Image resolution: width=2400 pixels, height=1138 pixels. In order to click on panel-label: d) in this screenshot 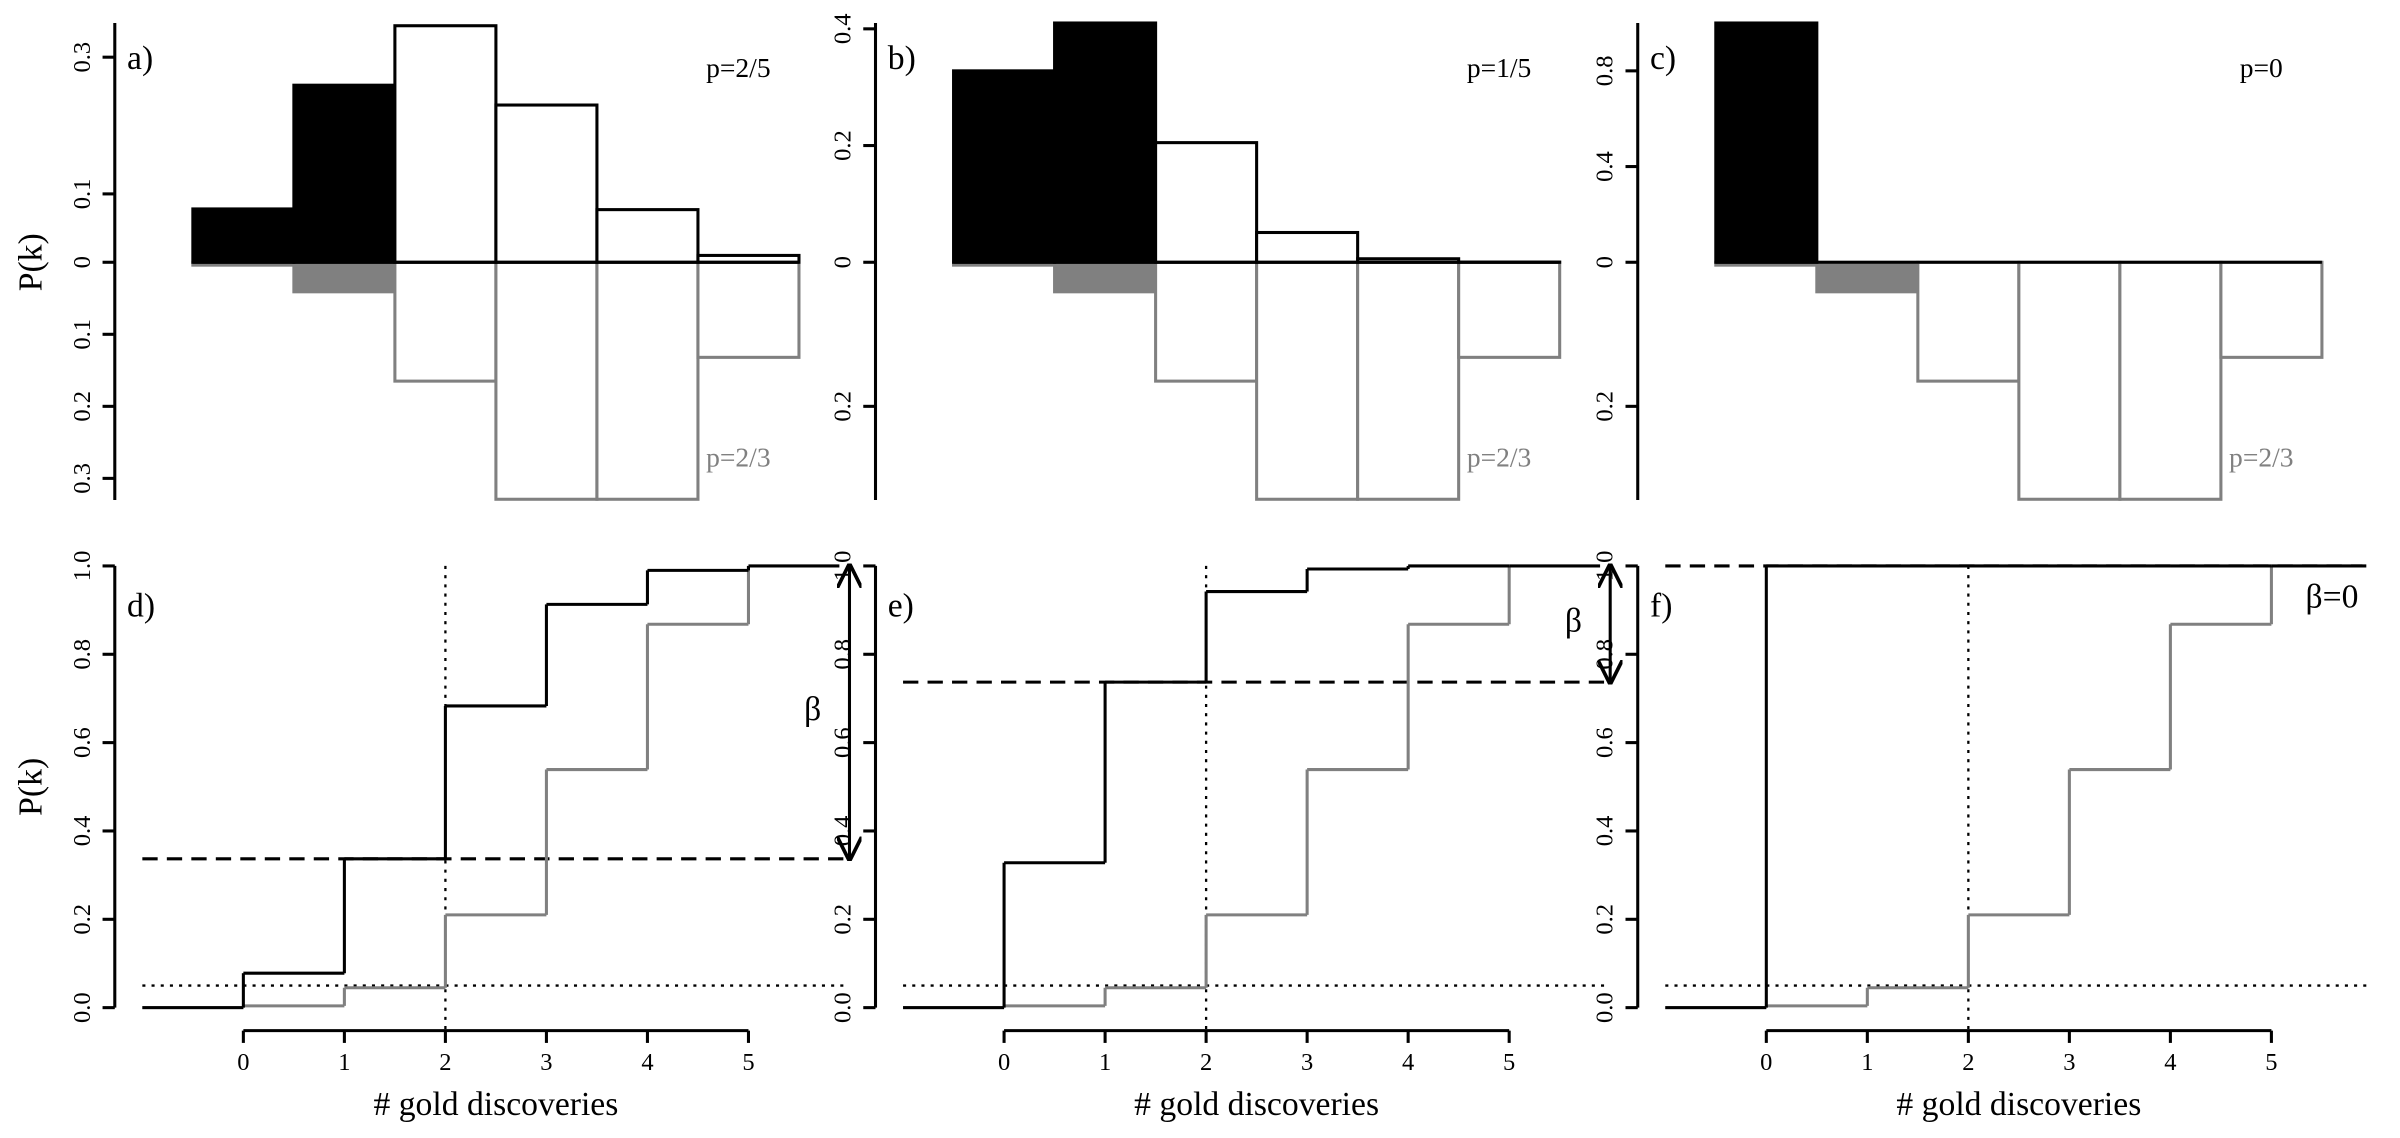, I will do `click(141, 606)`.